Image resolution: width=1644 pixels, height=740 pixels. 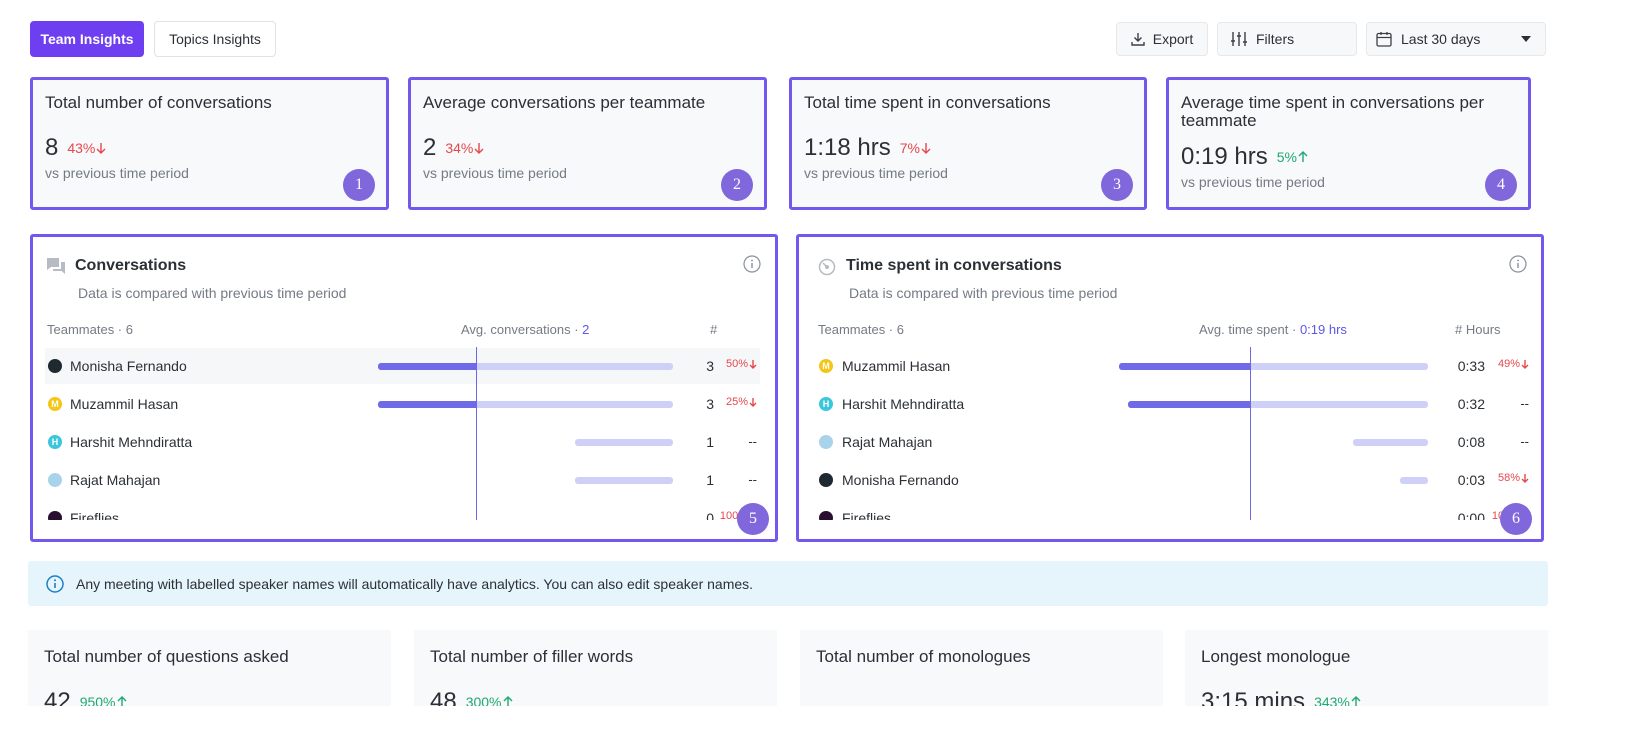 I want to click on metric-title: Total number of monologues, so click(x=923, y=656).